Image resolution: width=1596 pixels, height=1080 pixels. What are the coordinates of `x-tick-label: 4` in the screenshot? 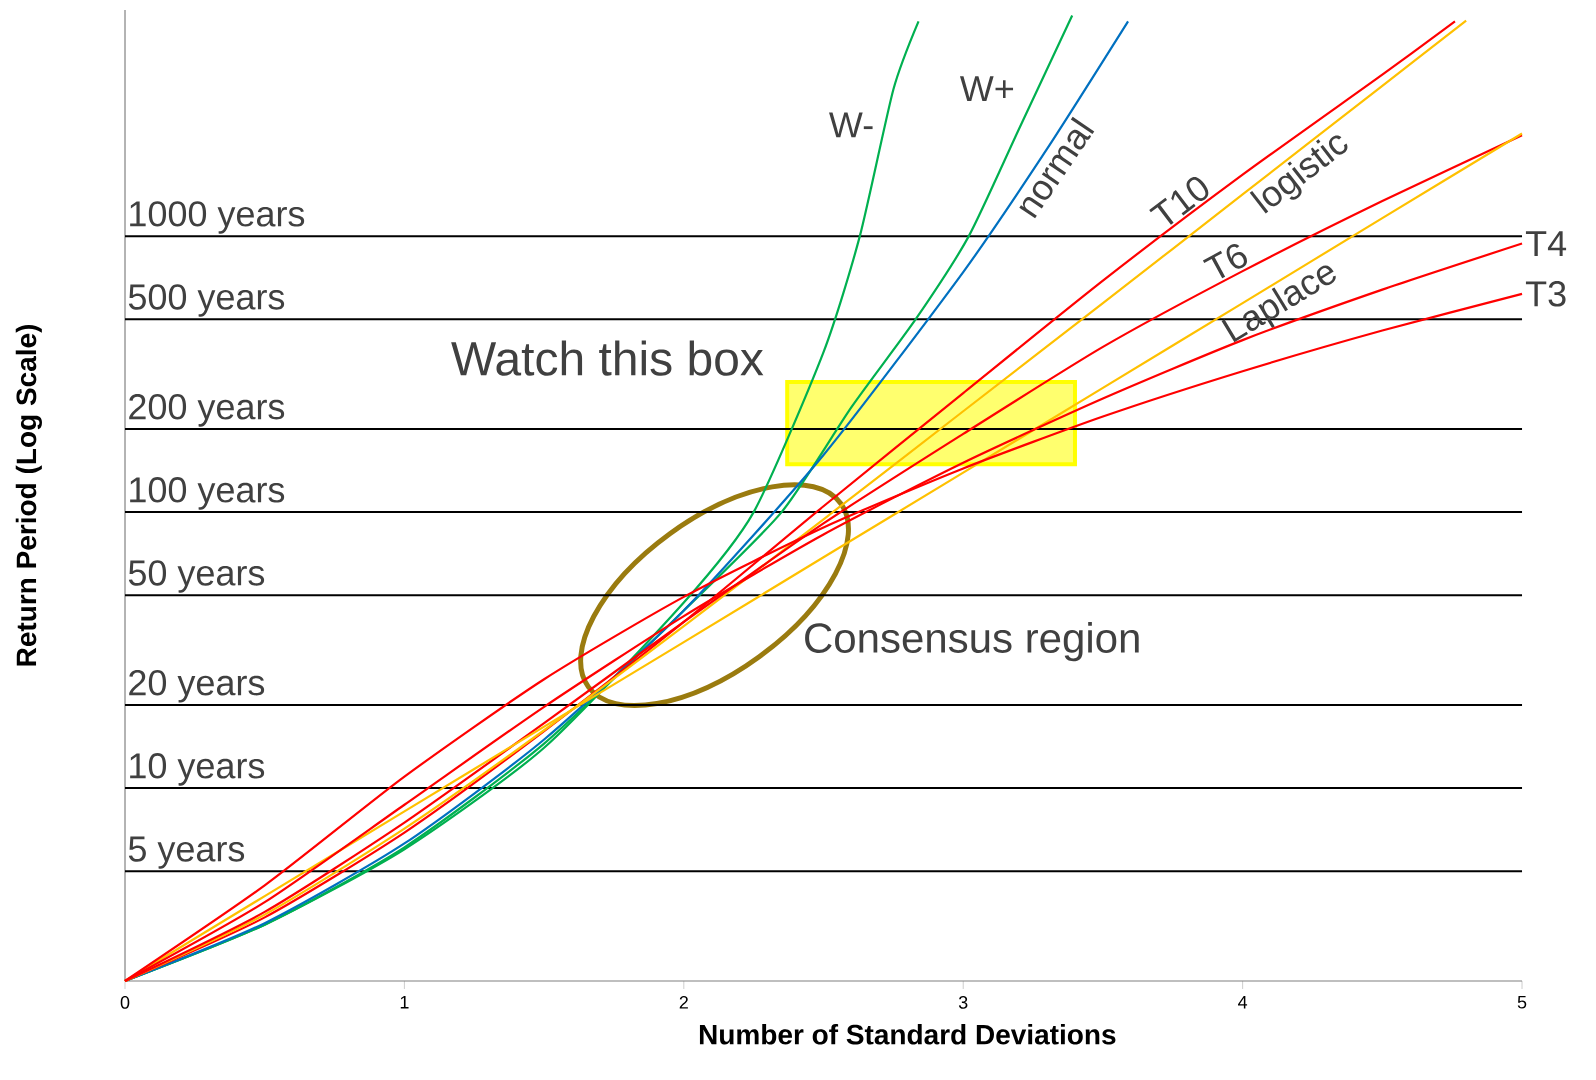 It's located at (1243, 1002).